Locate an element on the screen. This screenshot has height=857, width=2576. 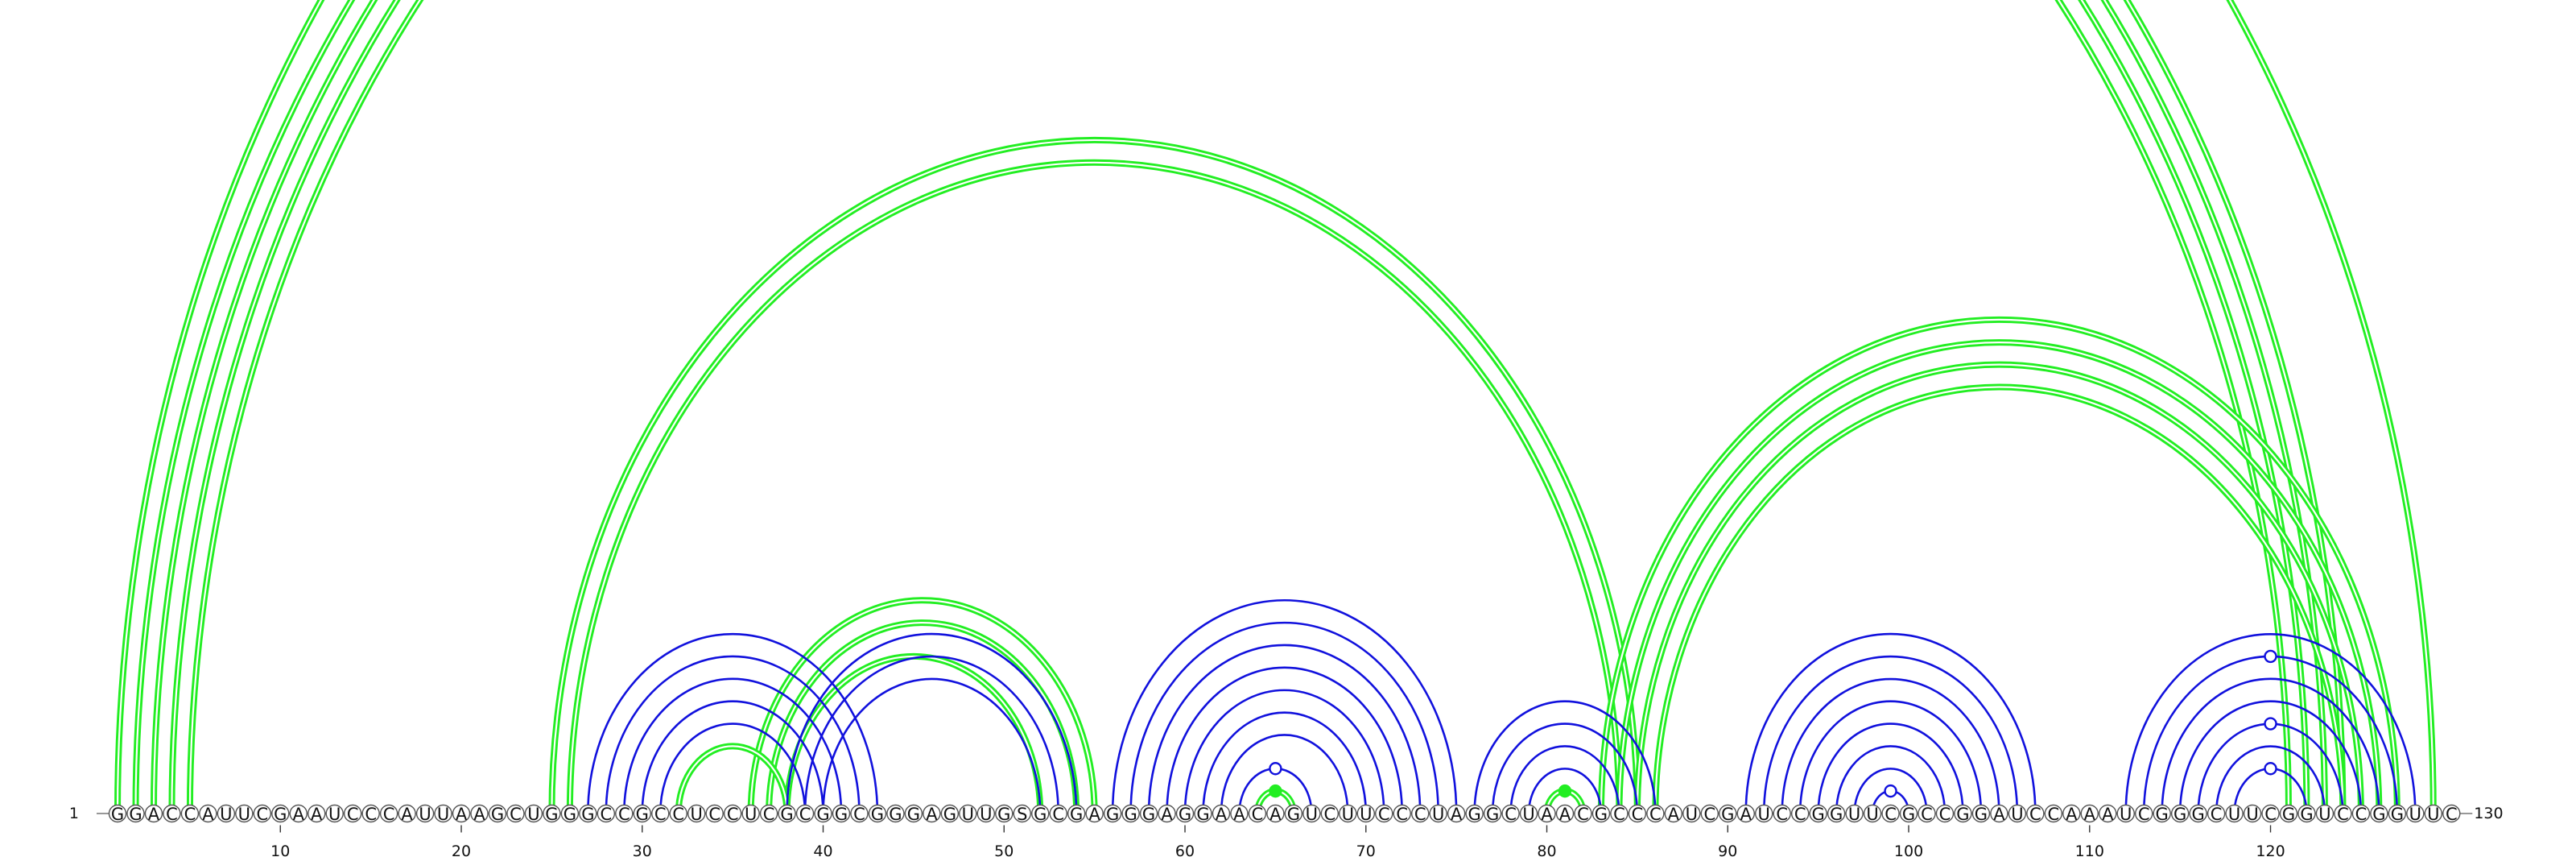
nucleotide-129: U is located at coordinates (2433, 814).